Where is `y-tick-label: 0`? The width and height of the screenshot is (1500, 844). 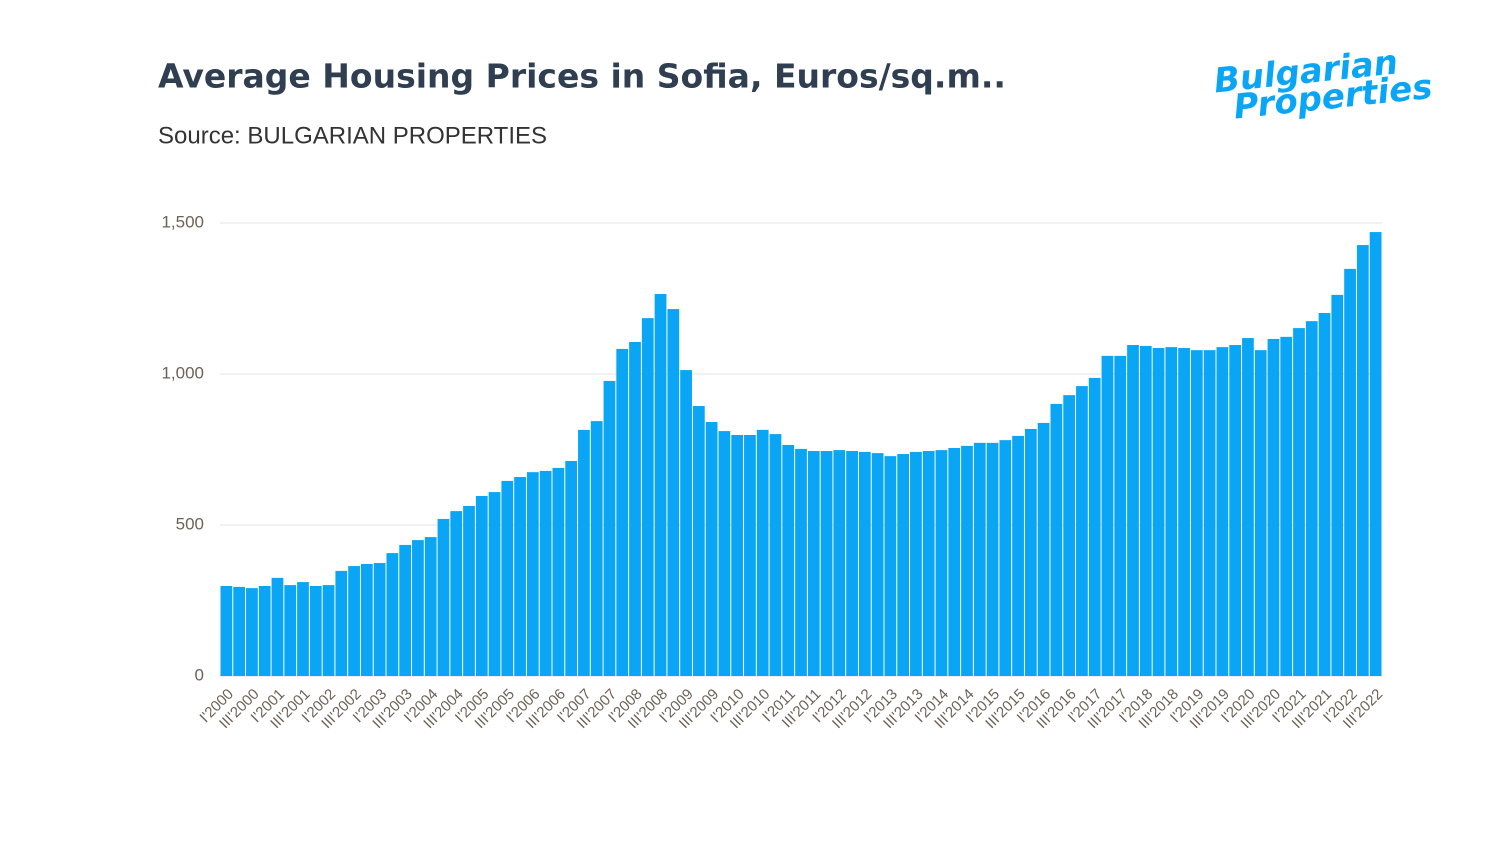
y-tick-label: 0 is located at coordinates (199, 674).